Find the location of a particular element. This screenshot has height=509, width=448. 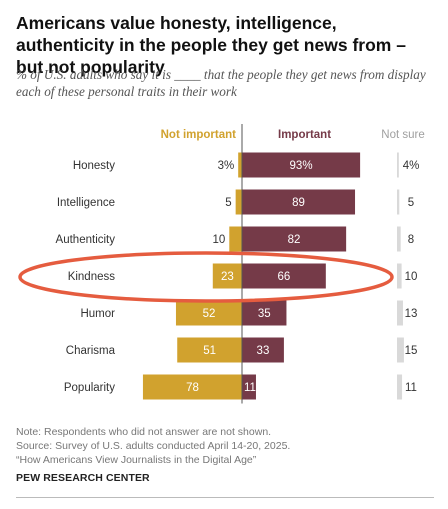

data-label-important: 66 is located at coordinates (284, 277).